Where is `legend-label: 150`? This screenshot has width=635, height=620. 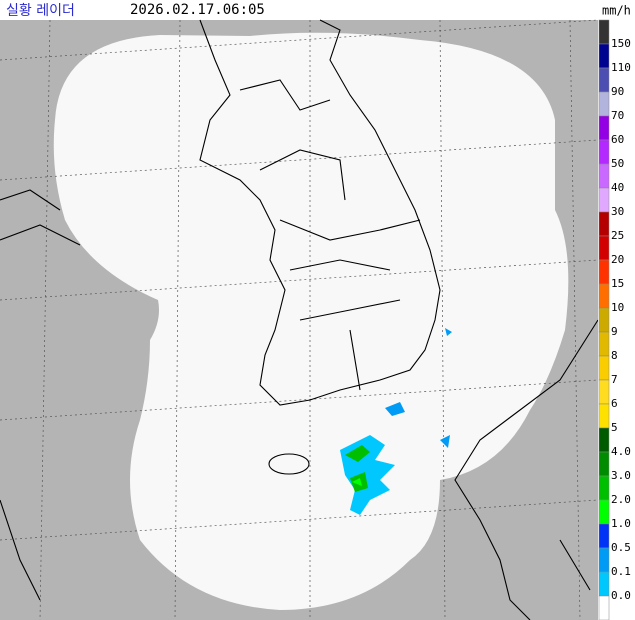 legend-label: 150 is located at coordinates (621, 43).